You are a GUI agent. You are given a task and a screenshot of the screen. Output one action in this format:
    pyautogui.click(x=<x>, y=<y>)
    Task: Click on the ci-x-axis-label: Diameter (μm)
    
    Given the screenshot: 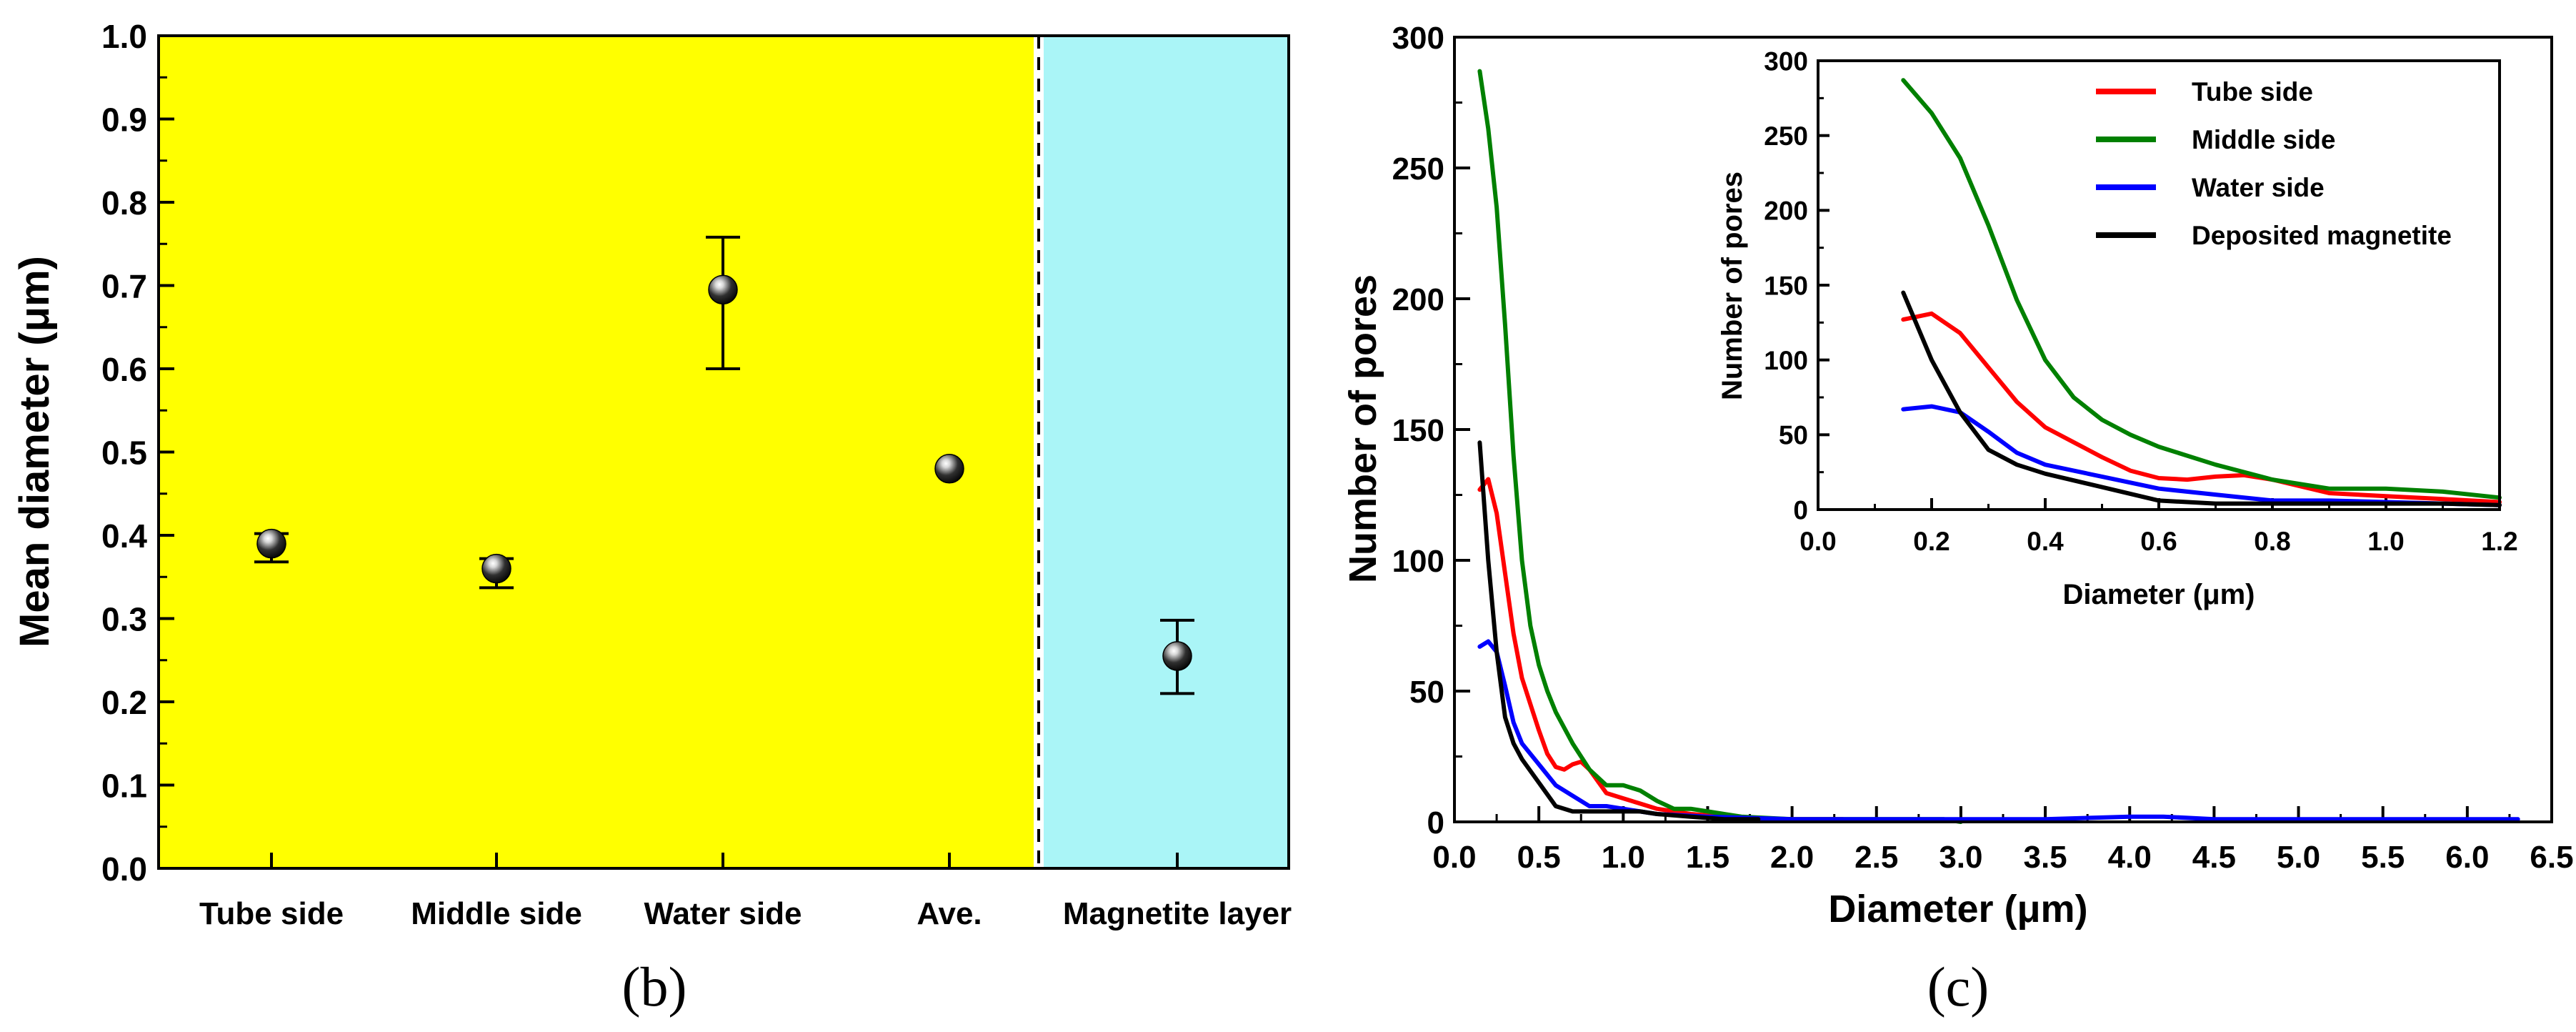 What is the action you would take?
    pyautogui.click(x=2159, y=594)
    